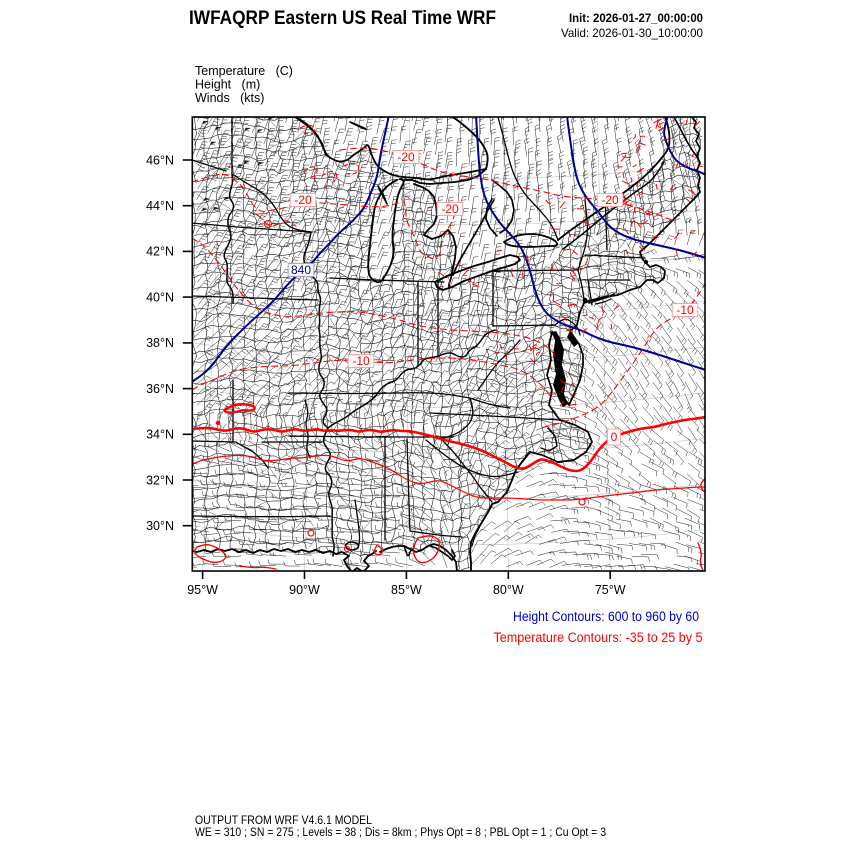 Image resolution: width=850 pixels, height=855 pixels. I want to click on svg-text: 38°N, so click(160, 343).